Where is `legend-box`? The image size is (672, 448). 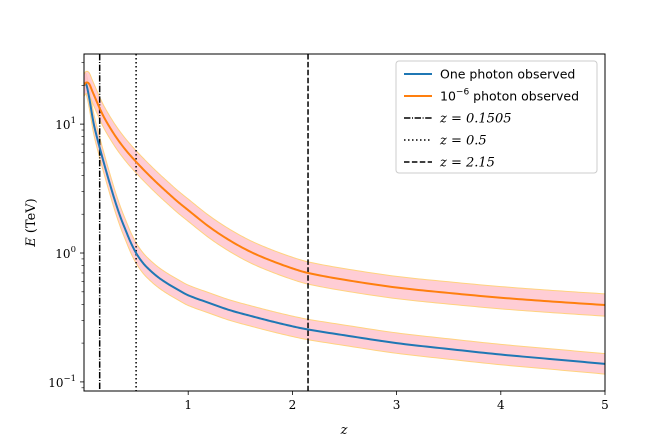 legend-box is located at coordinates (496, 117).